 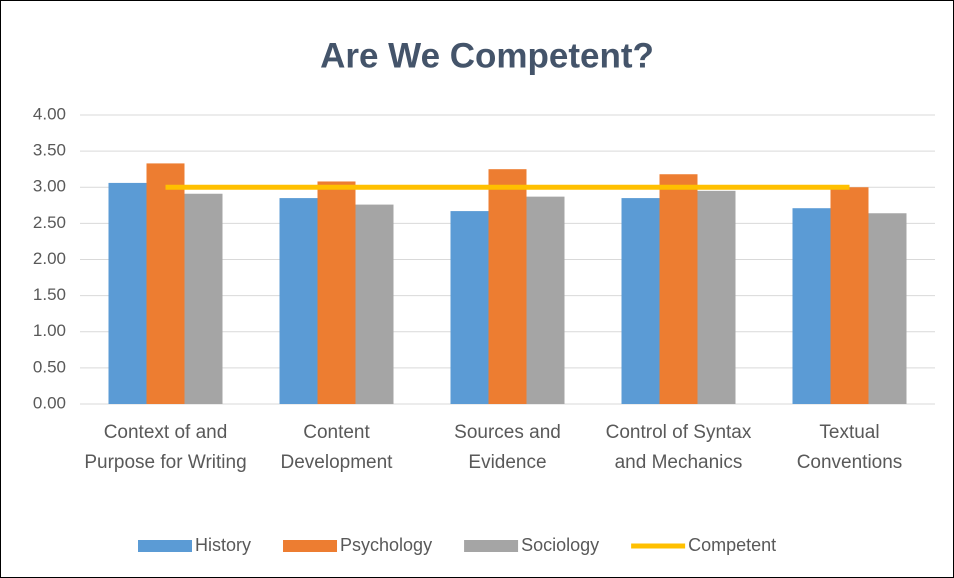 What do you see at coordinates (336, 447) in the screenshot?
I see `x-tick-label: Content Development` at bounding box center [336, 447].